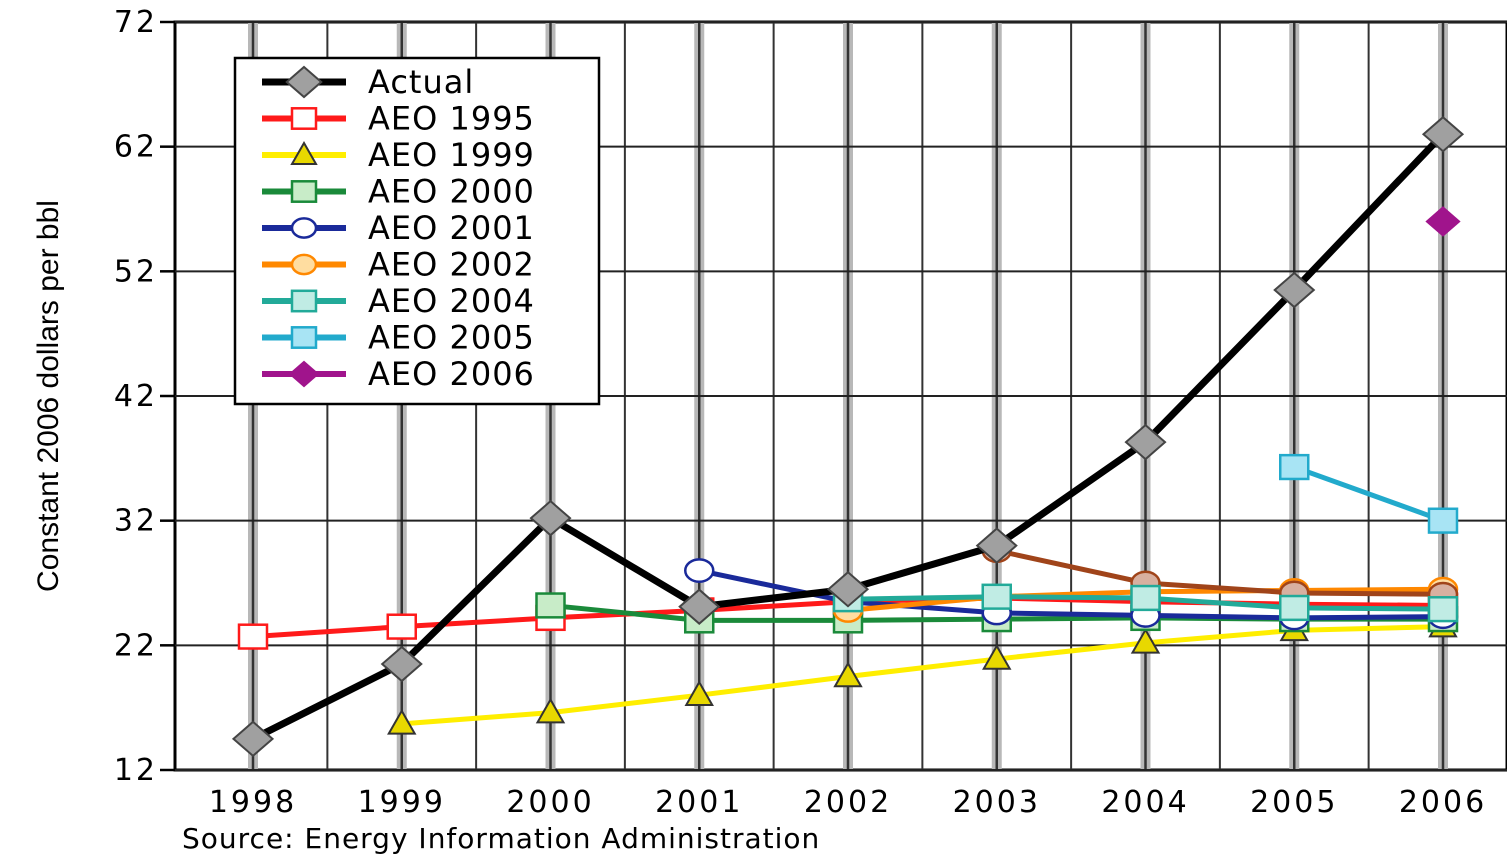 Image resolution: width=1507 pixels, height=857 pixels. I want to click on x-tick-label: 2001, so click(699, 802).